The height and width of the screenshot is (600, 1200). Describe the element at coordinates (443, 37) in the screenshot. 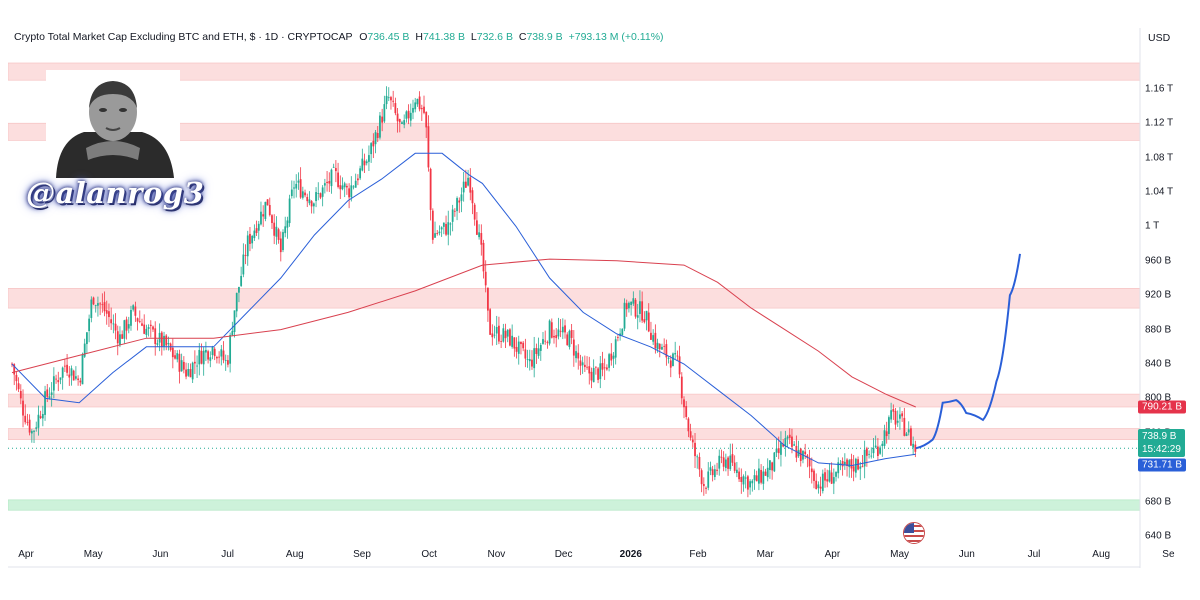

I see `high-value: 741.38 B` at that location.